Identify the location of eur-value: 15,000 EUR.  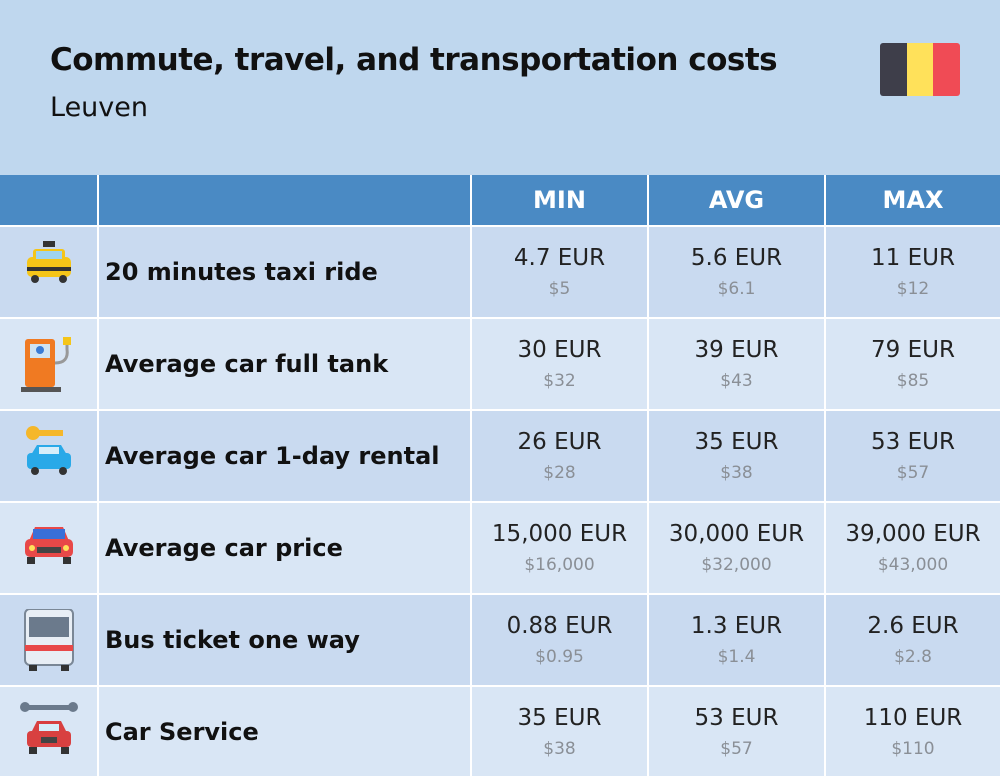
(559, 534).